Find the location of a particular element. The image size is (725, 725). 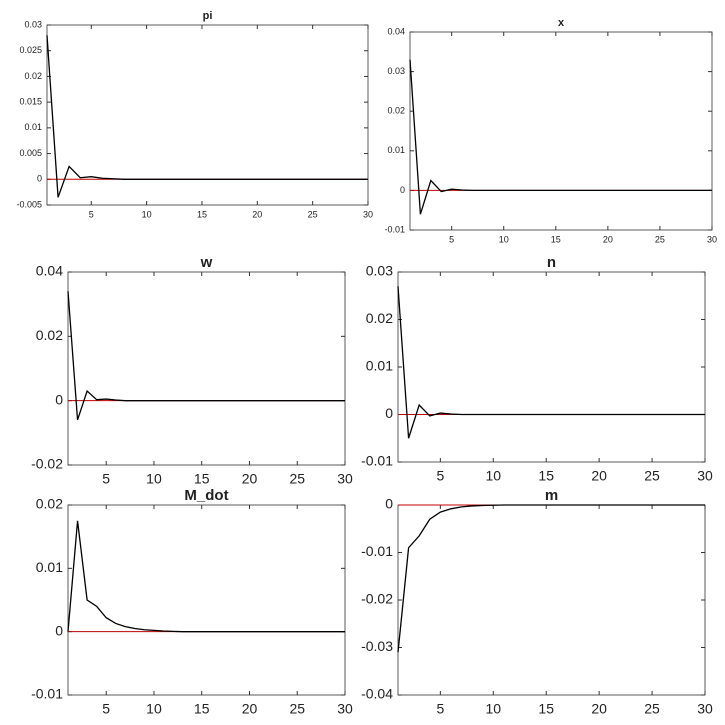

chart-title: x is located at coordinates (561, 23).